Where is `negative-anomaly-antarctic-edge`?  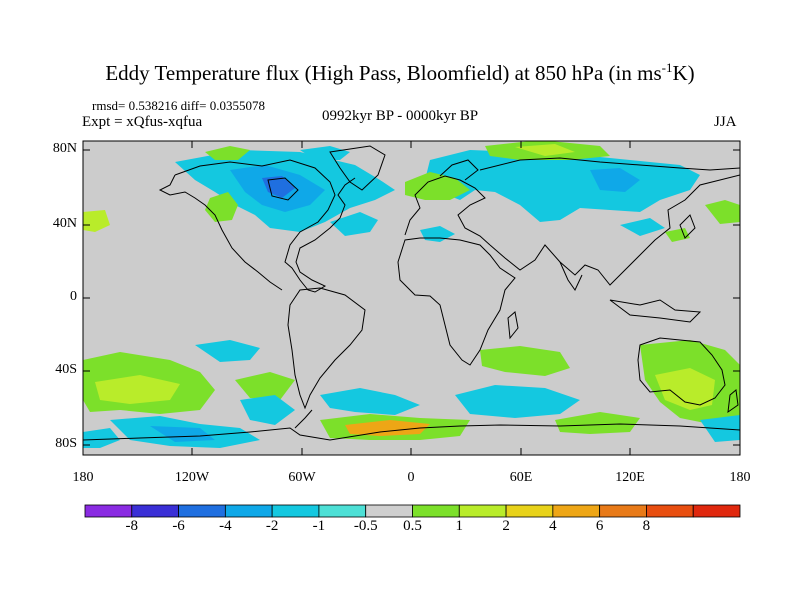 negative-anomaly-antarctic-edge is located at coordinates (101, 438).